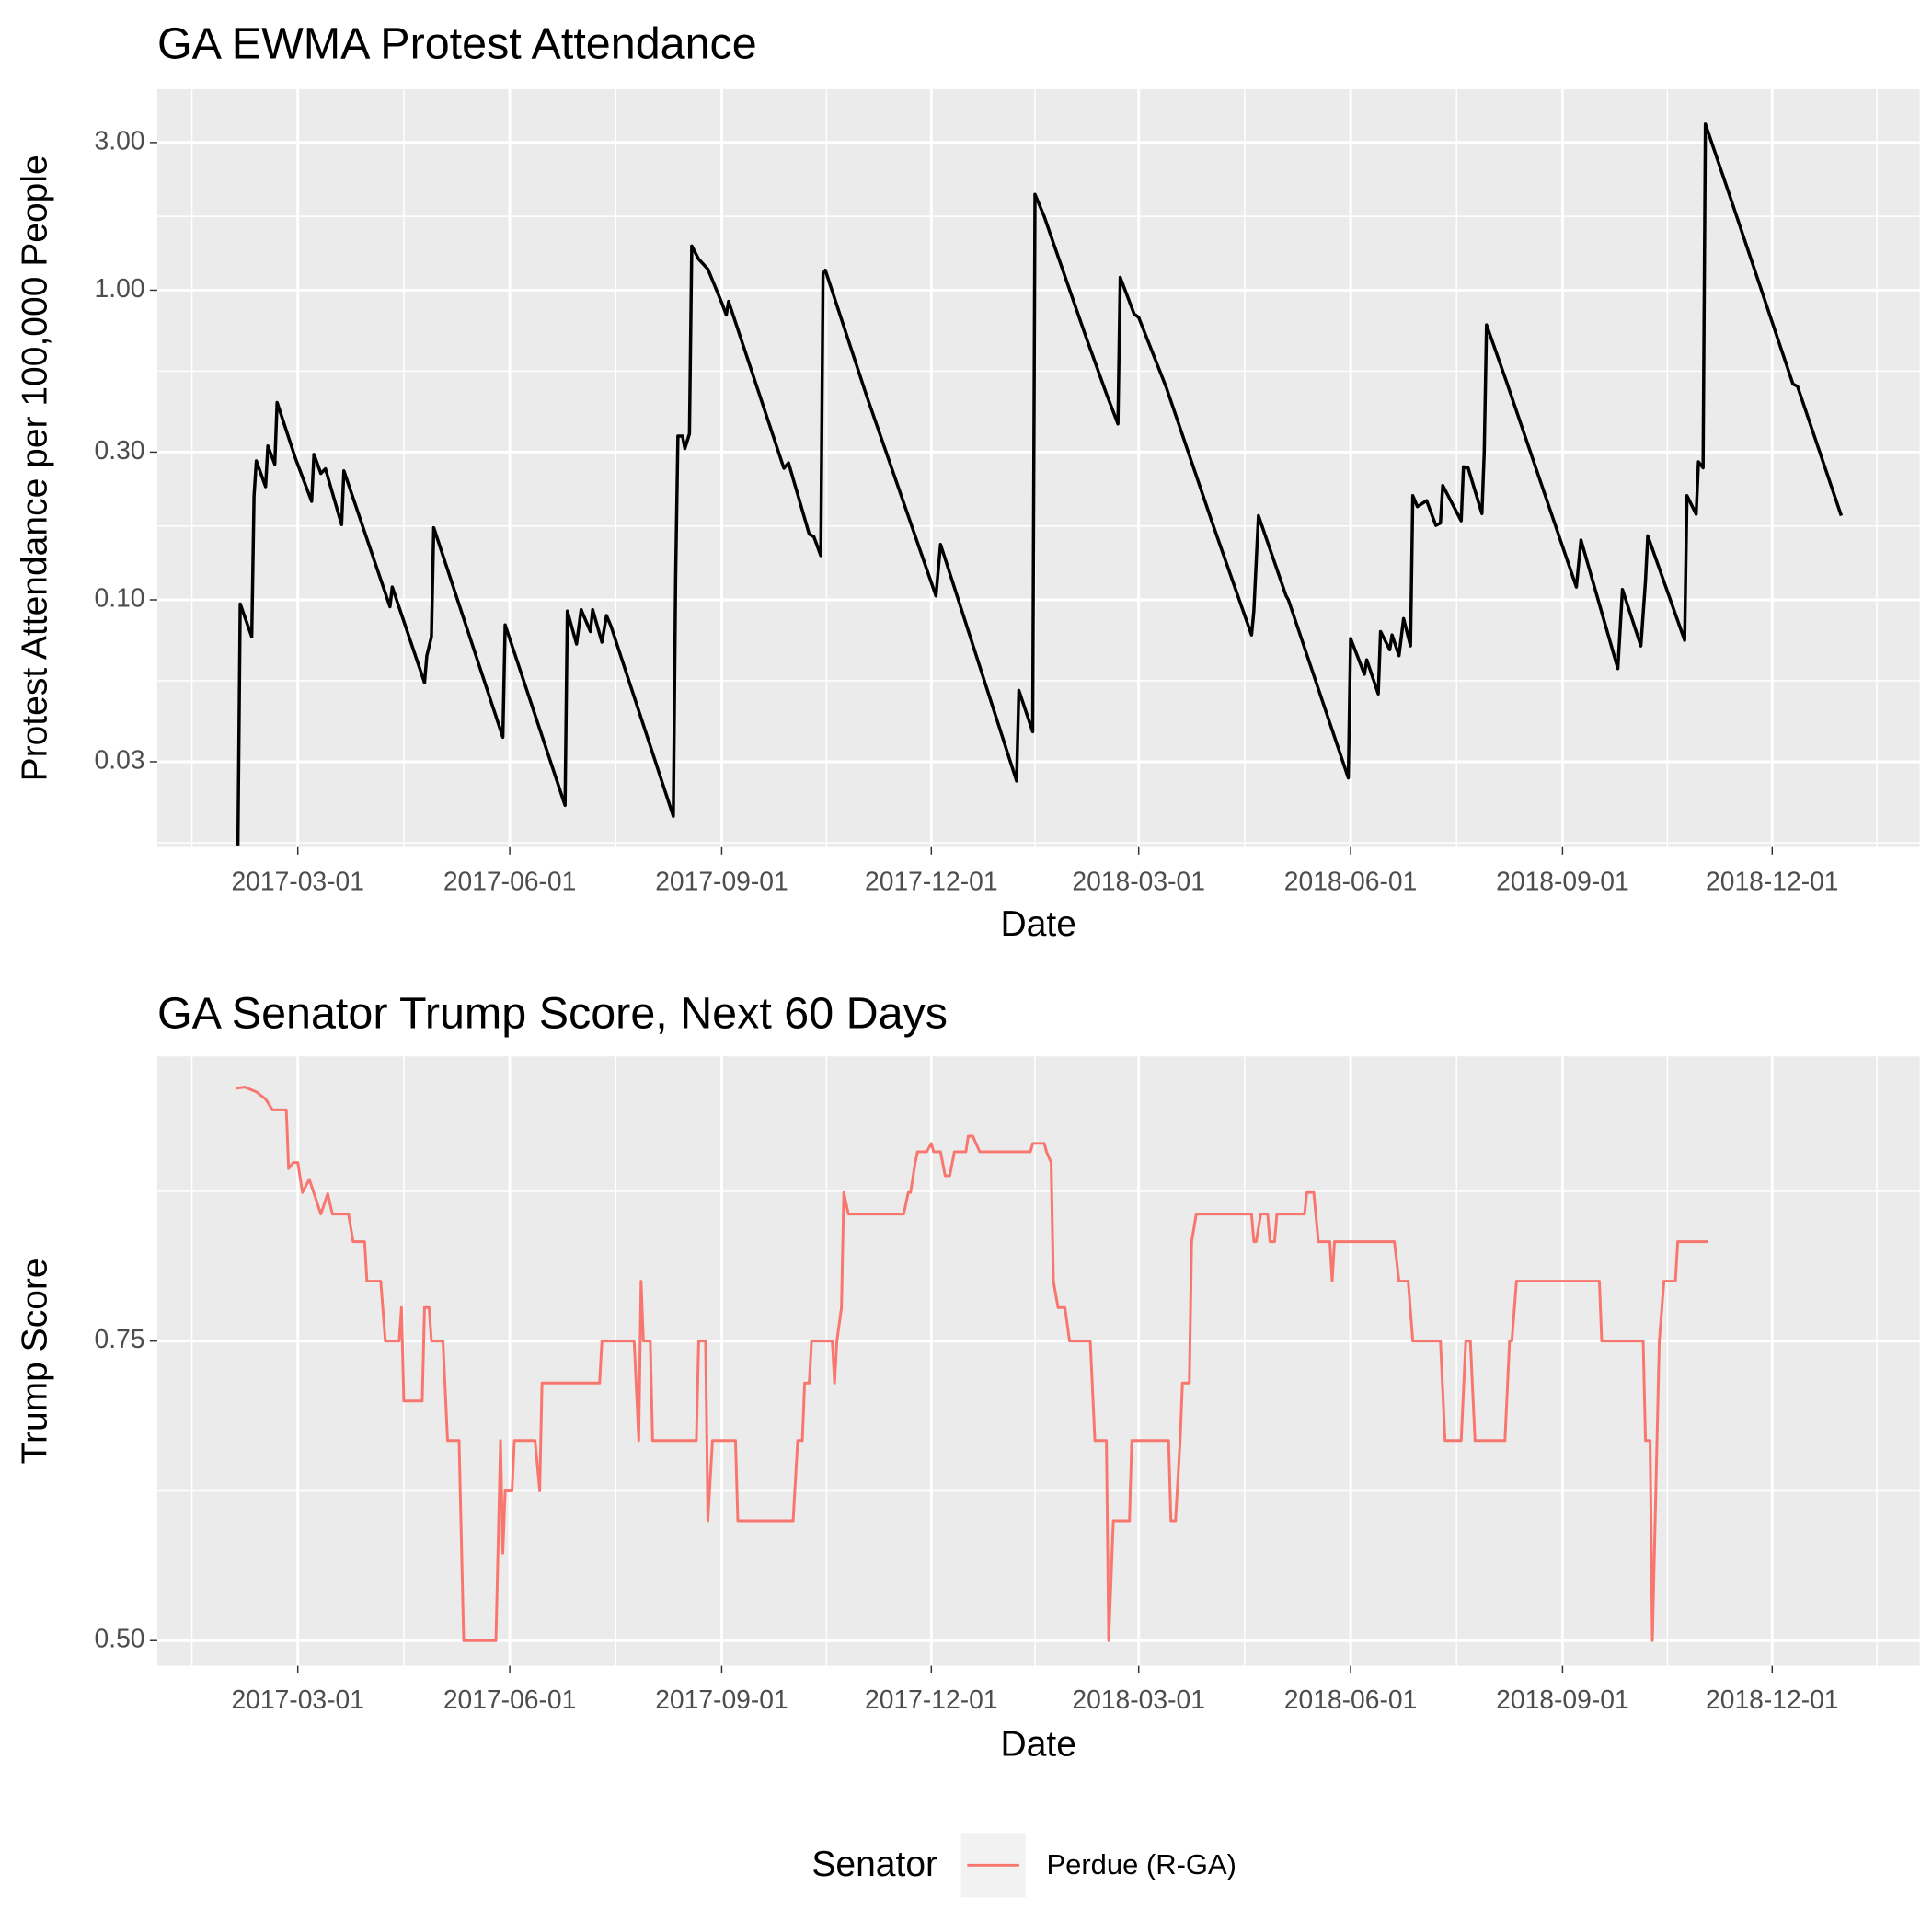  Describe the element at coordinates (1141, 1864) in the screenshot. I see `legend-label: Perdue (R-GA)` at that location.